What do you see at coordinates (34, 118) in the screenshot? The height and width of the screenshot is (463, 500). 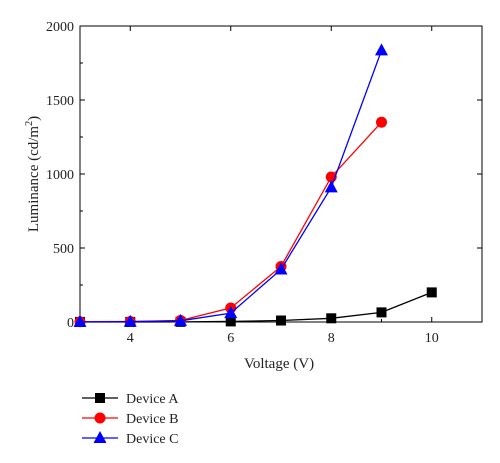 I see `y-axis-title-end: )` at bounding box center [34, 118].